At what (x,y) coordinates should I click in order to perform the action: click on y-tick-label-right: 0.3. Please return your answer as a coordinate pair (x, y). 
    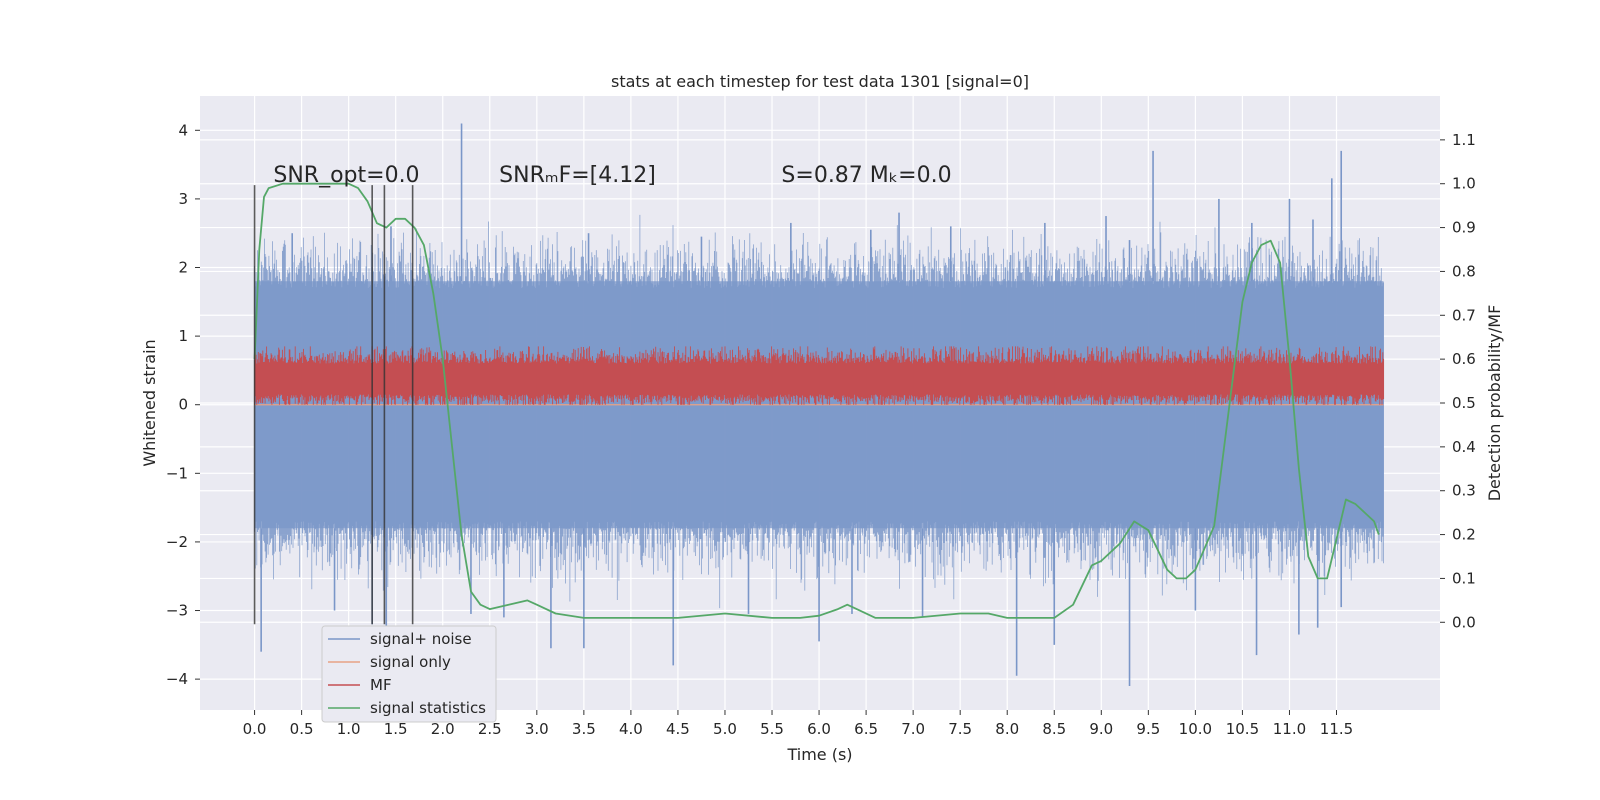
    Looking at the image, I should click on (1464, 491).